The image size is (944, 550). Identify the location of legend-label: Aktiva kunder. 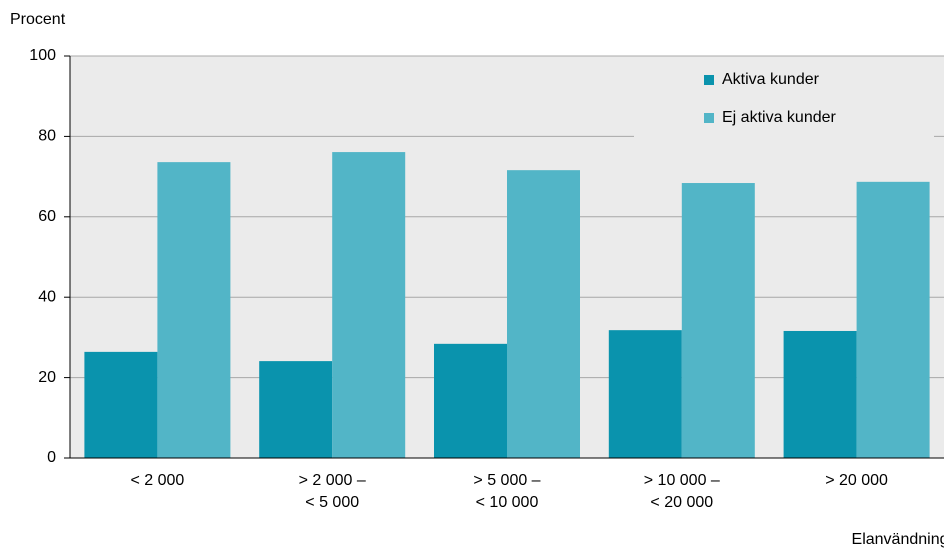
(771, 79).